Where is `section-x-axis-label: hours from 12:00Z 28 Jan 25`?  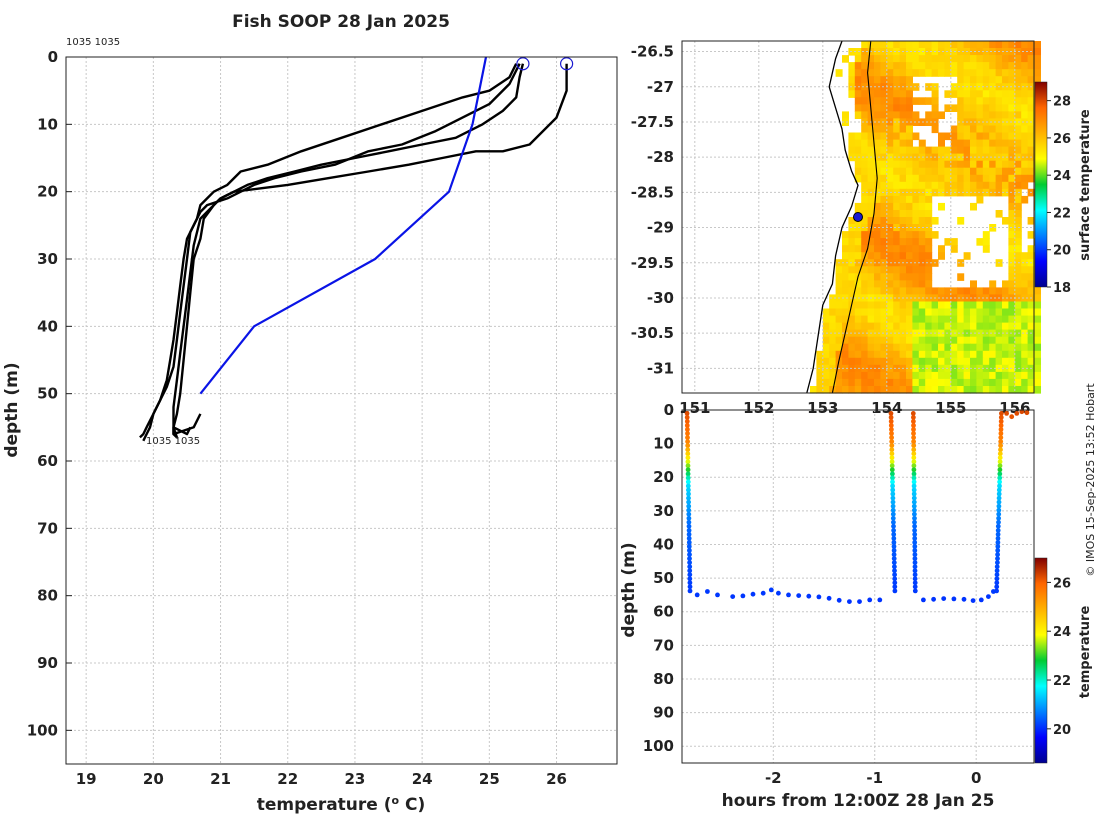
section-x-axis-label: hours from 12:00Z 28 Jan 25 is located at coordinates (858, 801).